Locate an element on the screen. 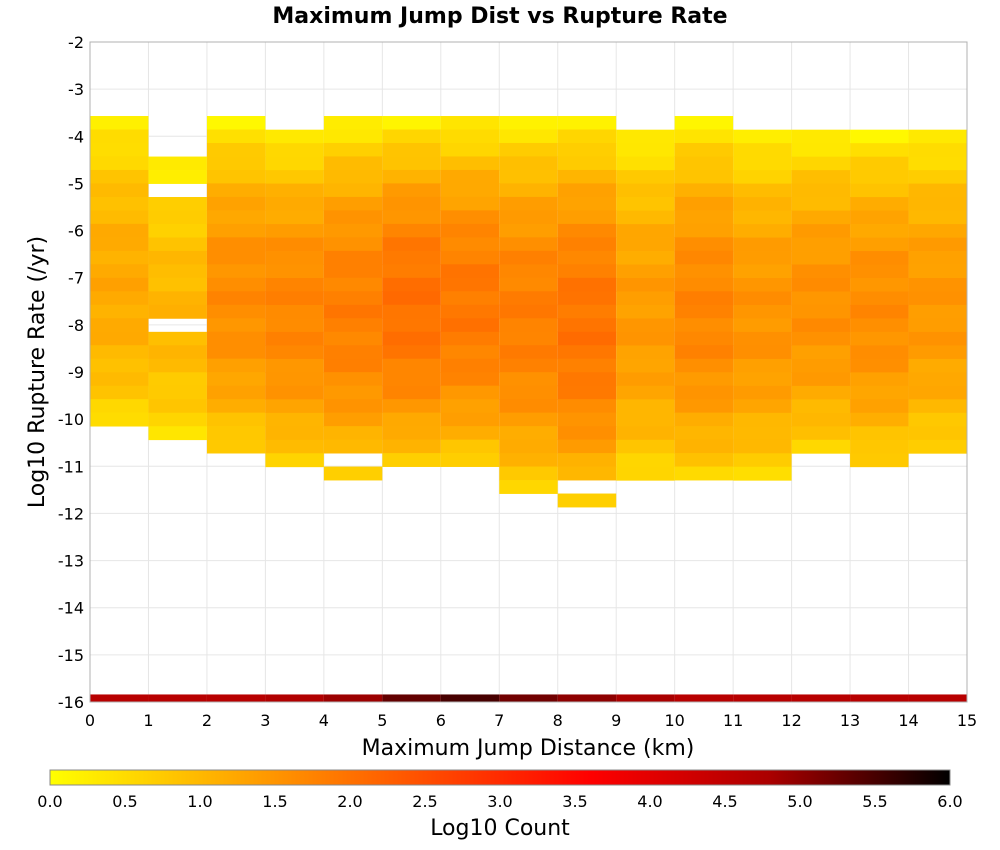 Image resolution: width=1000 pixels, height=850 pixels. x-axis-label: Maximum Jump Distance (km) is located at coordinates (528, 748).